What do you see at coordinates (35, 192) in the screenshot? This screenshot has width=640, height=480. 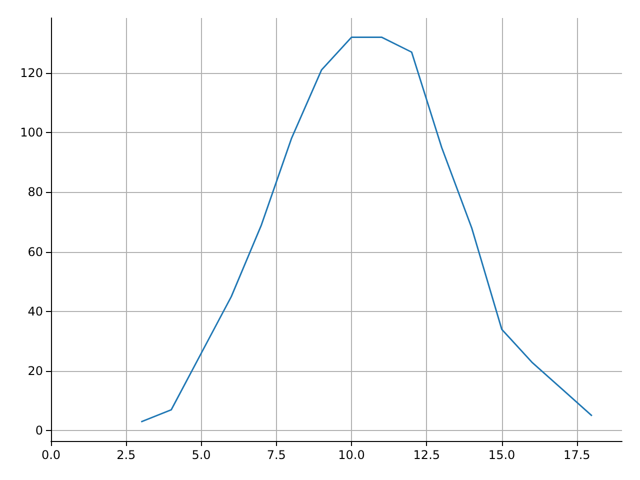 I see `y-tick-label: 80` at bounding box center [35, 192].